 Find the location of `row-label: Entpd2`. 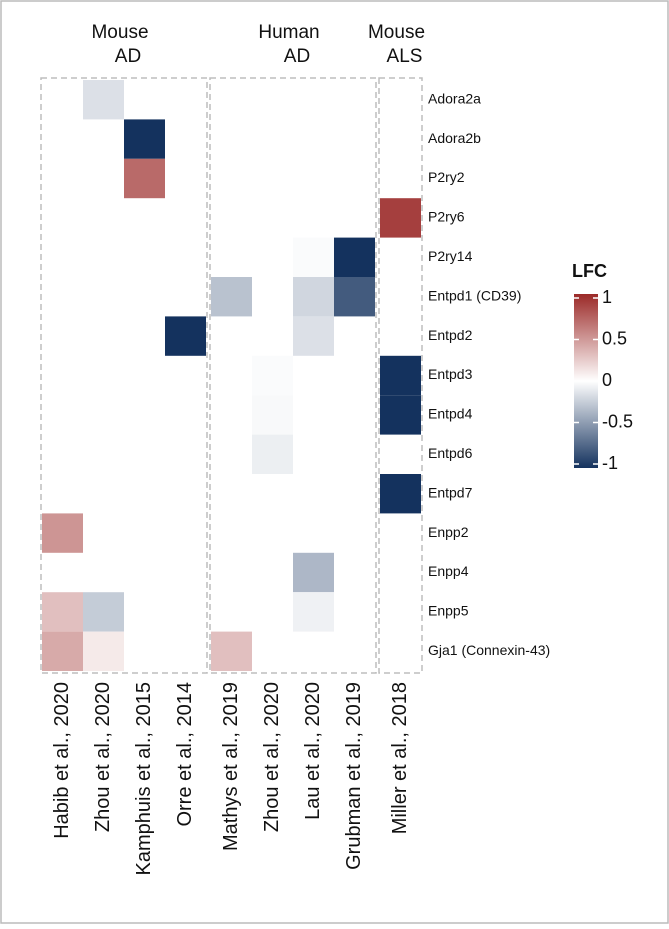

row-label: Entpd2 is located at coordinates (450, 335).